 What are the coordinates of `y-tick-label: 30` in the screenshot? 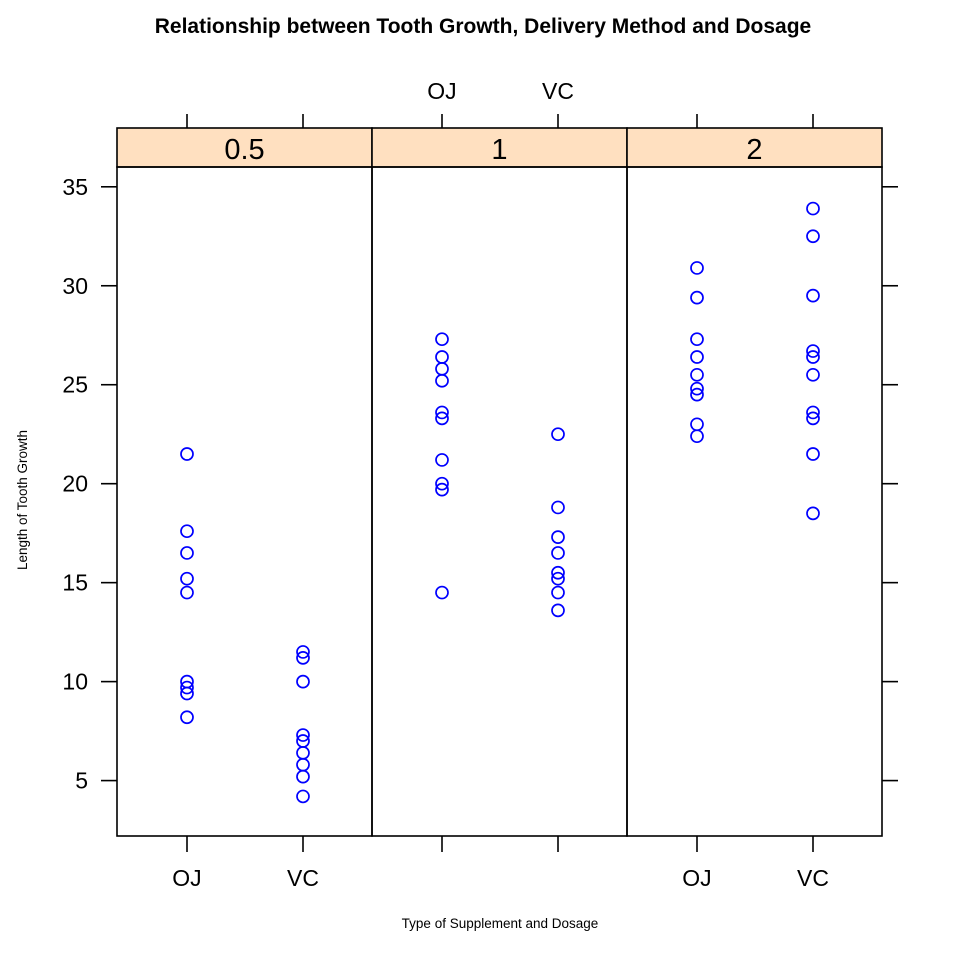 It's located at (75, 286).